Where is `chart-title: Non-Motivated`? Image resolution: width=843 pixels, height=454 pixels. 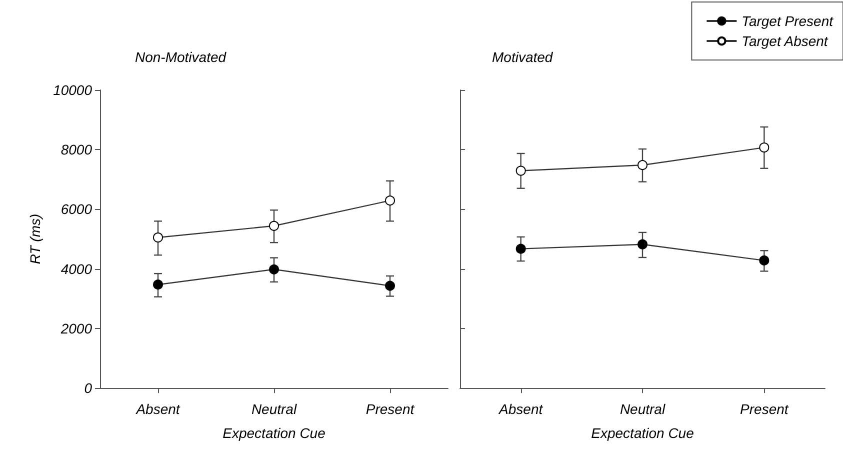 chart-title: Non-Motivated is located at coordinates (181, 57).